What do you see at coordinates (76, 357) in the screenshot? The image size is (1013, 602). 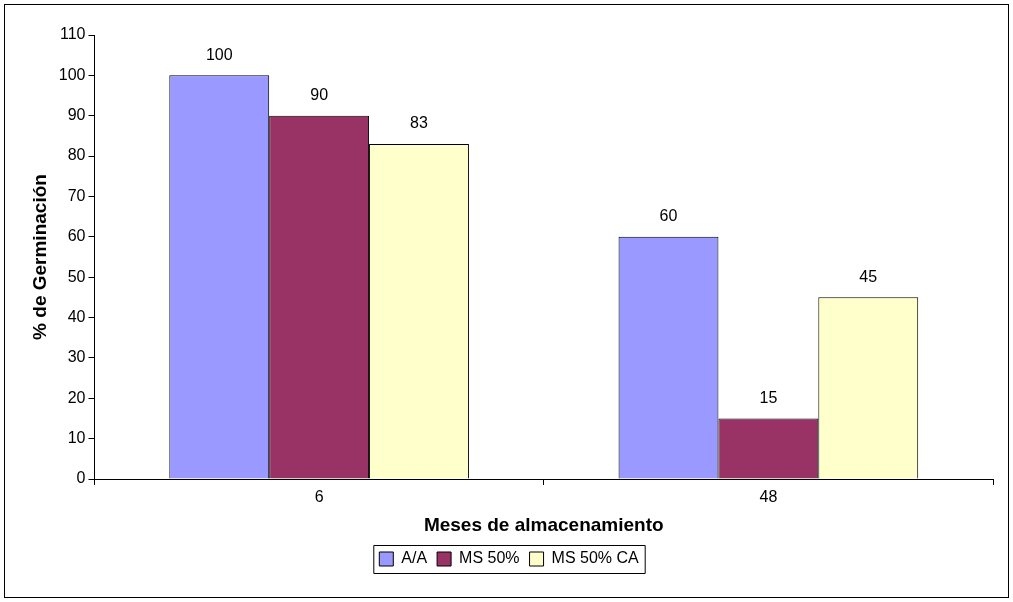 I see `y-tick-label: 30` at bounding box center [76, 357].